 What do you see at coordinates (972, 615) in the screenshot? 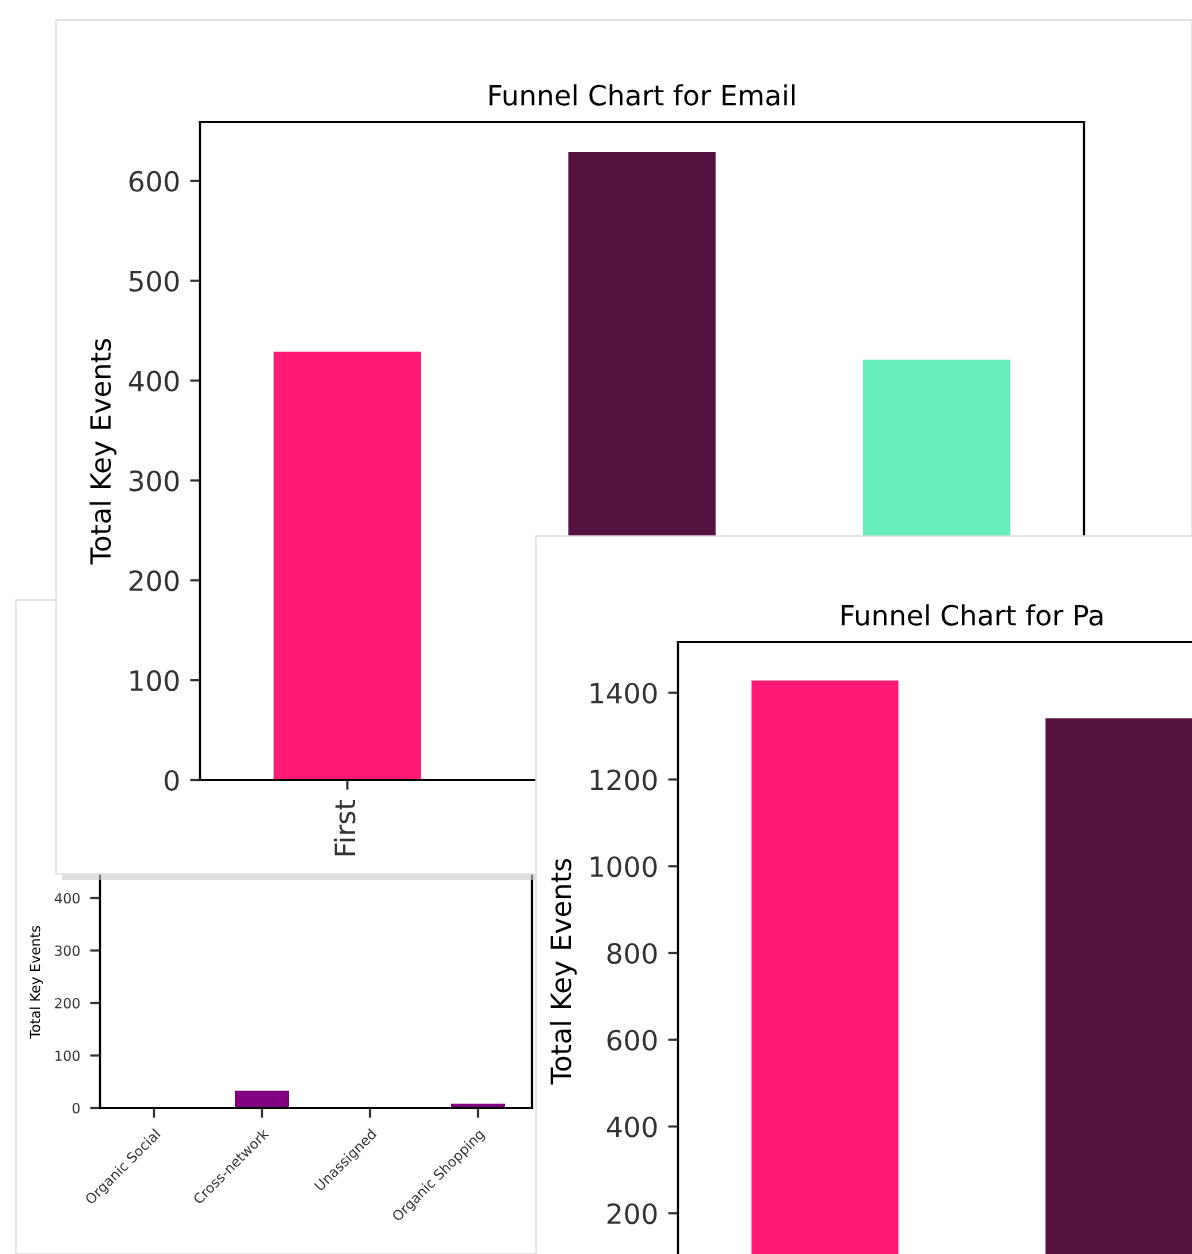
I see `chart-title: Funnel Chart for Pa` at bounding box center [972, 615].